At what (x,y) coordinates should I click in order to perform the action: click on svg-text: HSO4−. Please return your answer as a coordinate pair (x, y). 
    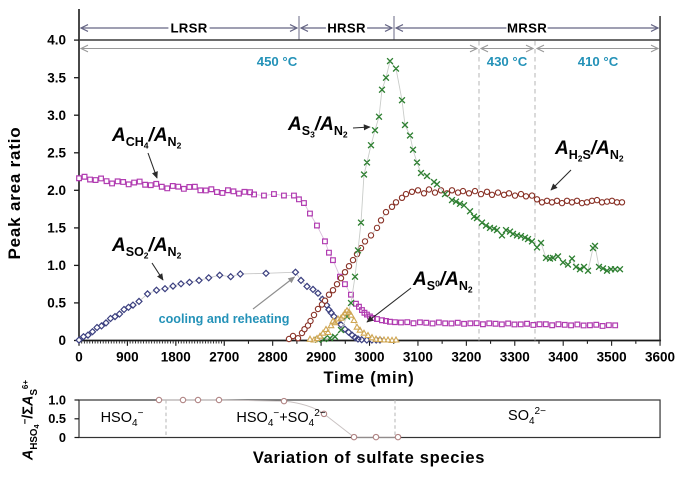
    Looking at the image, I should click on (122, 418).